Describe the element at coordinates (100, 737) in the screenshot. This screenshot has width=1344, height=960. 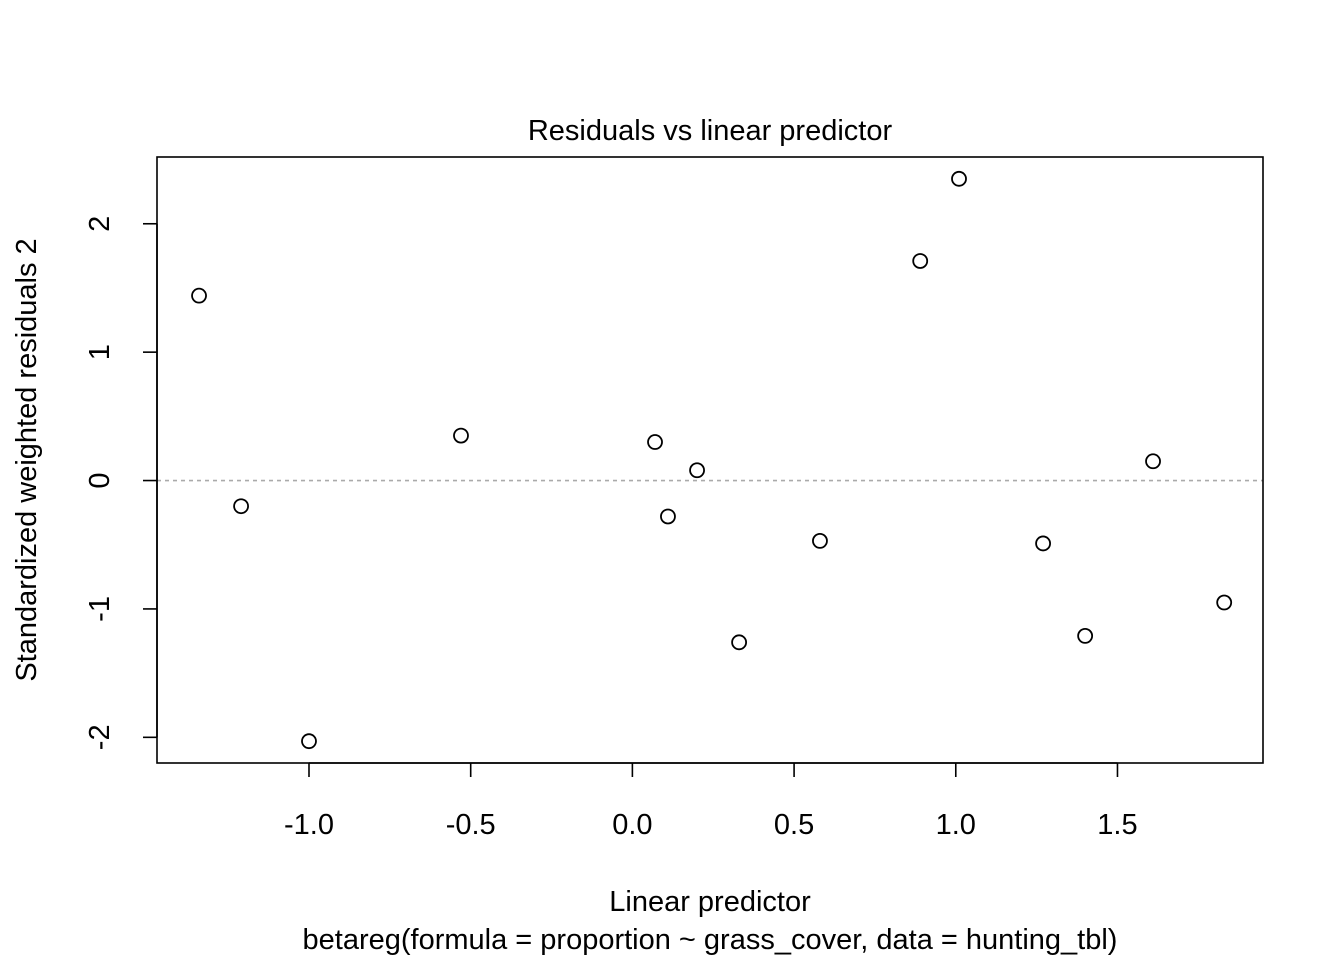
I see `y-tick-label: -2` at that location.